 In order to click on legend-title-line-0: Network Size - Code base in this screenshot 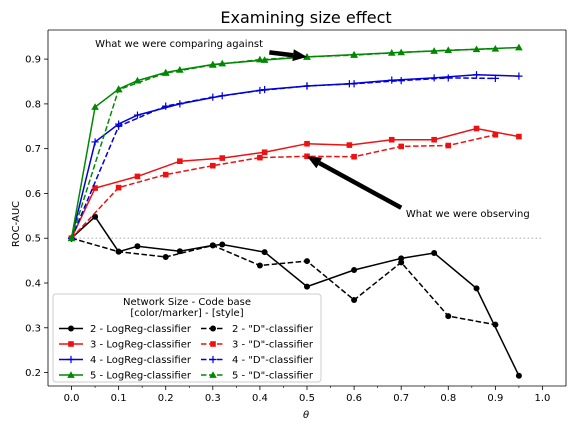, I will do `click(187, 302)`.